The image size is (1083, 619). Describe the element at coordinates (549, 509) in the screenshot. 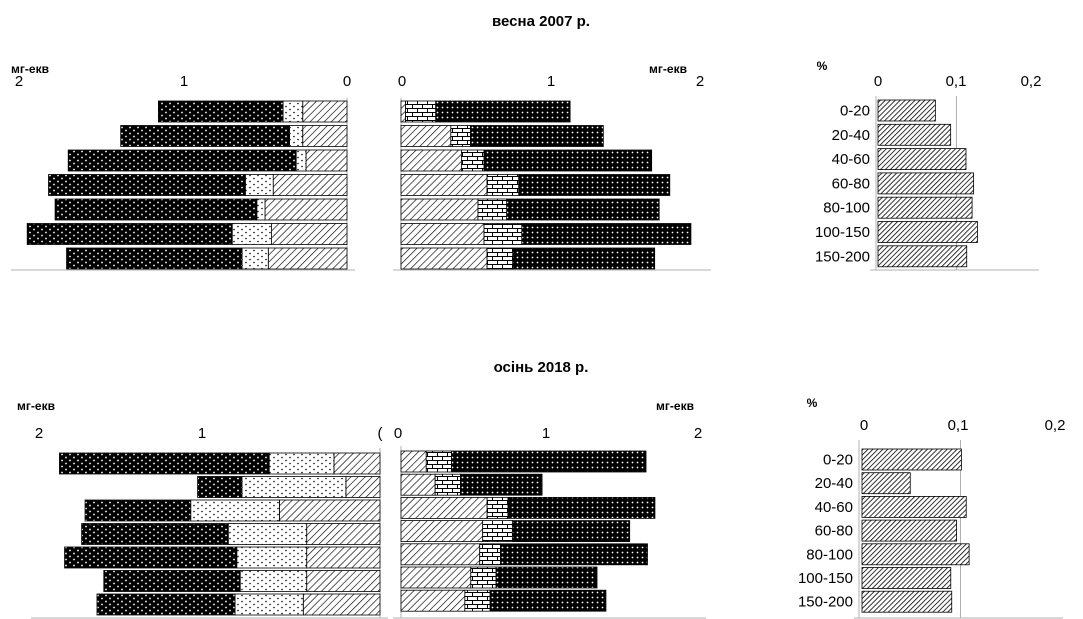

I see `panel-autumn-middle: мг-екв 0 1 2` at that location.